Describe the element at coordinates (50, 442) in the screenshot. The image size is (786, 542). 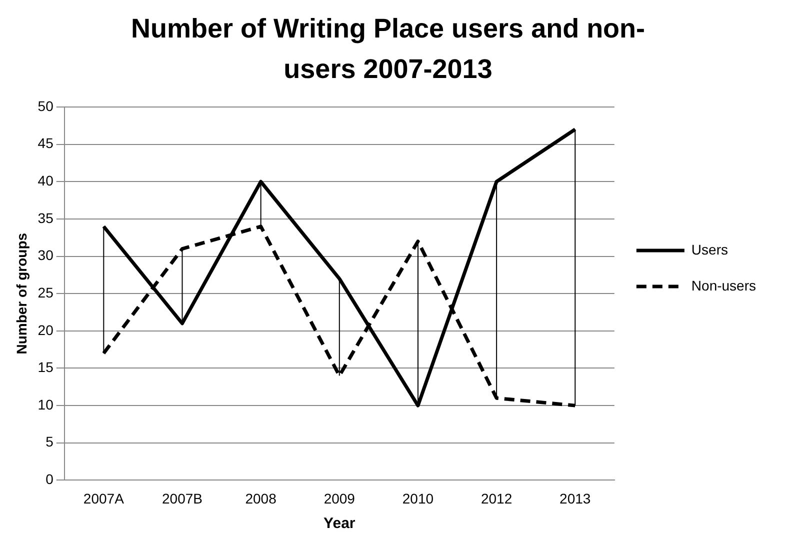
I see `y-tick-label: 5` at that location.